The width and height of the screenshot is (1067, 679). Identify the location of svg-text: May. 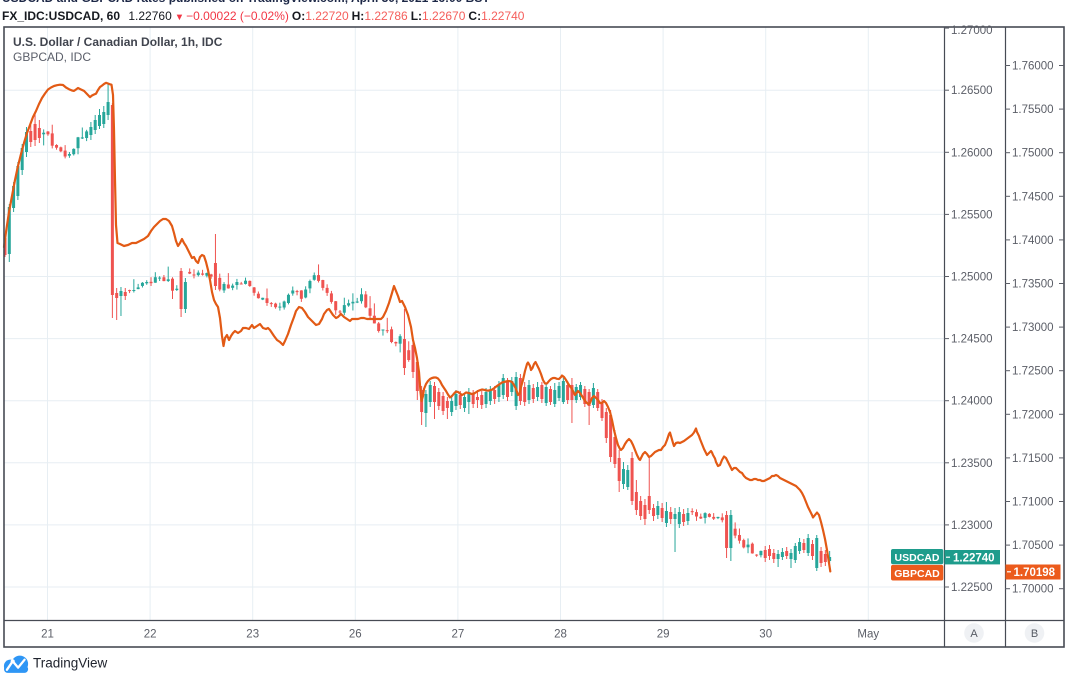
(868, 635).